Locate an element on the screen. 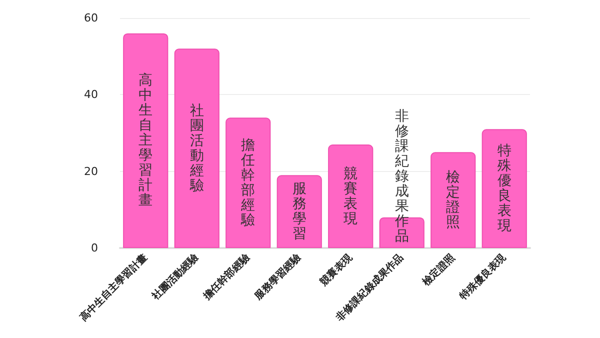 This screenshot has width=600, height=338. y-tick-label: 40 is located at coordinates (91, 95).